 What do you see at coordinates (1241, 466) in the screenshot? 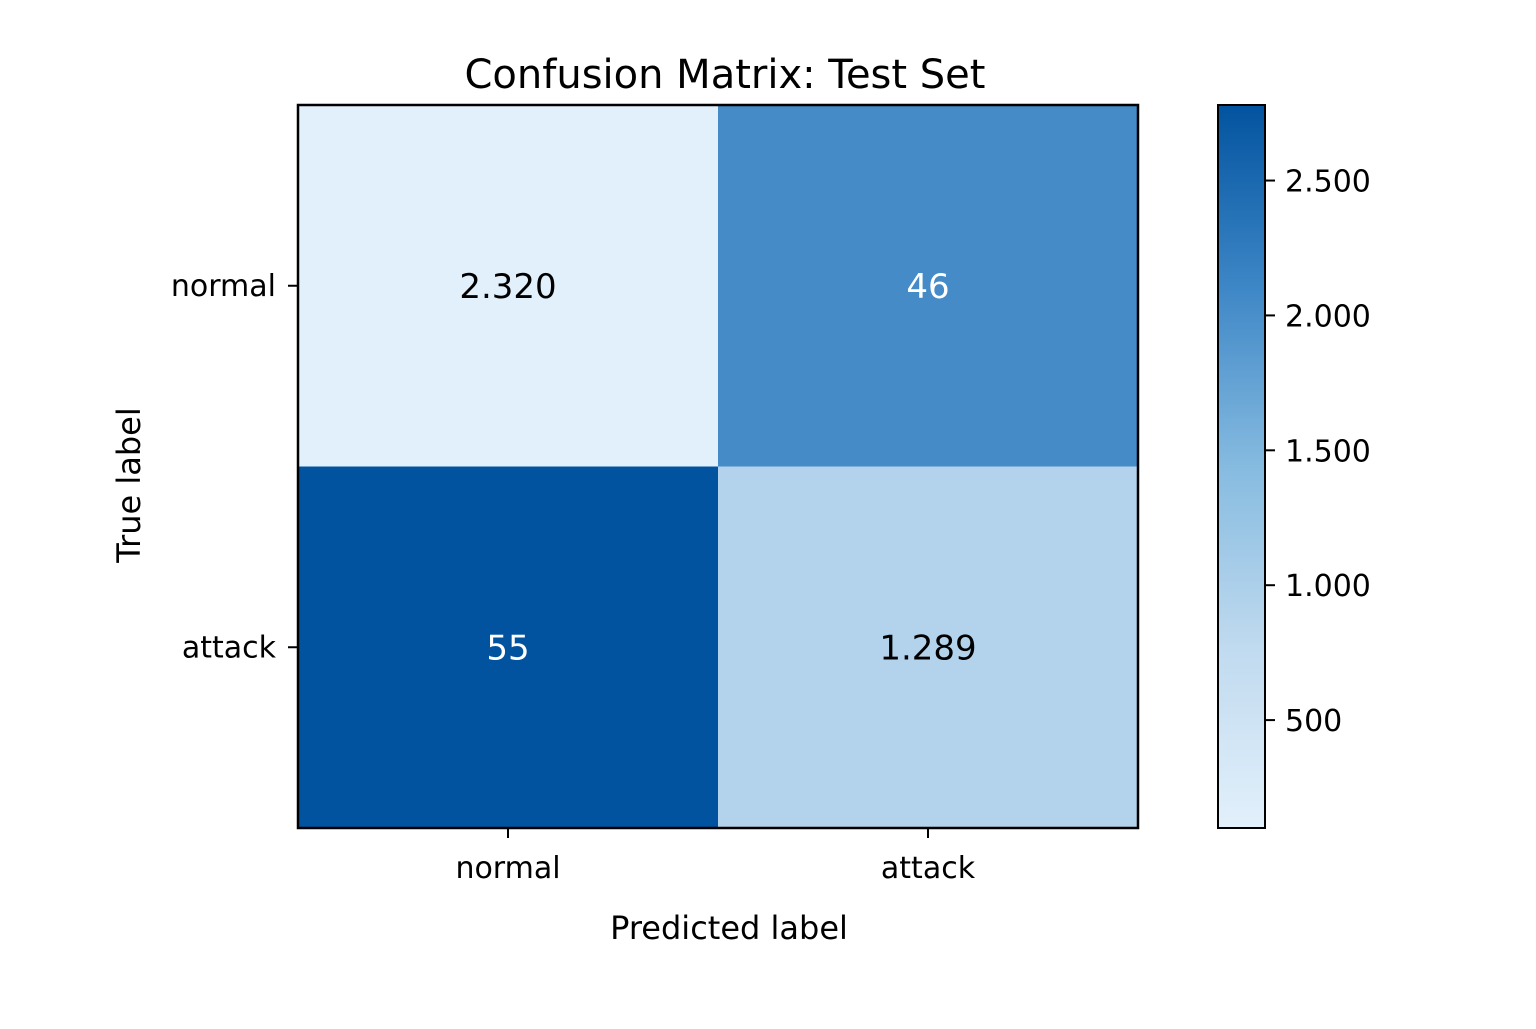
I see `colorbar` at bounding box center [1241, 466].